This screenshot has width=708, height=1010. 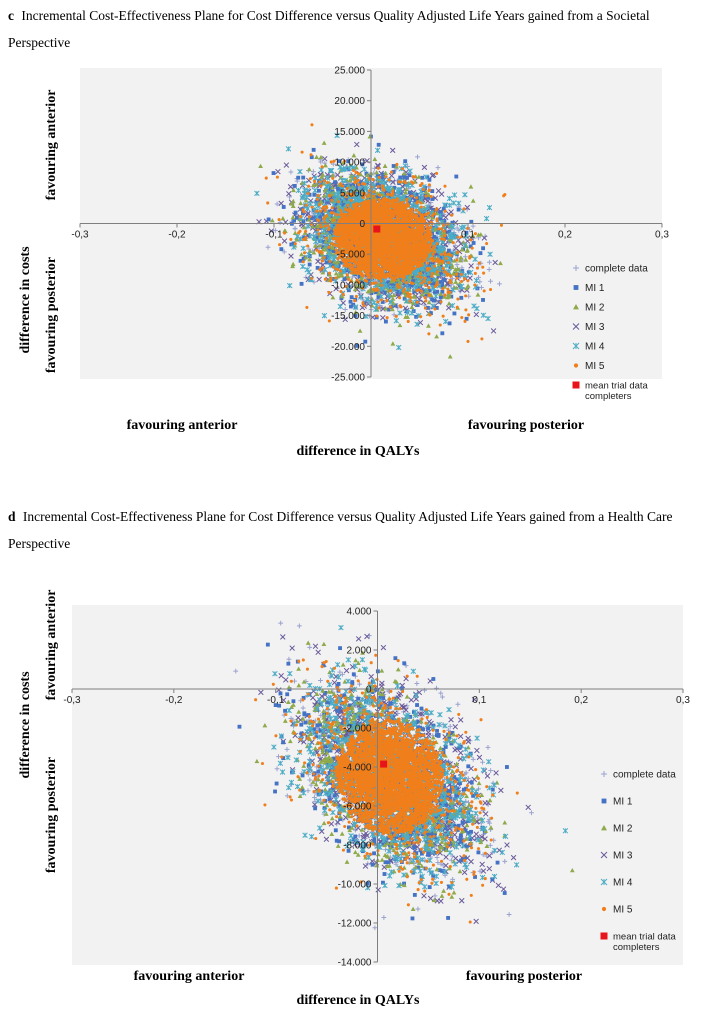 What do you see at coordinates (358, 651) in the screenshot?
I see `y-tick-label-d: 2.000` at bounding box center [358, 651].